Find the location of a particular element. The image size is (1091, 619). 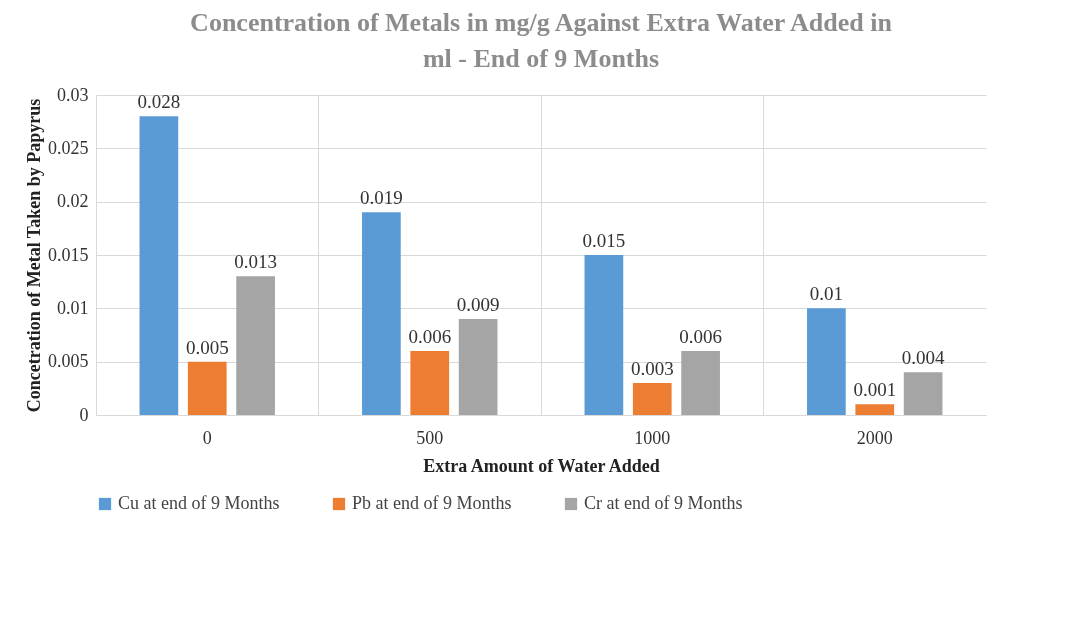

x-tick-label: 2000 is located at coordinates (874, 437).